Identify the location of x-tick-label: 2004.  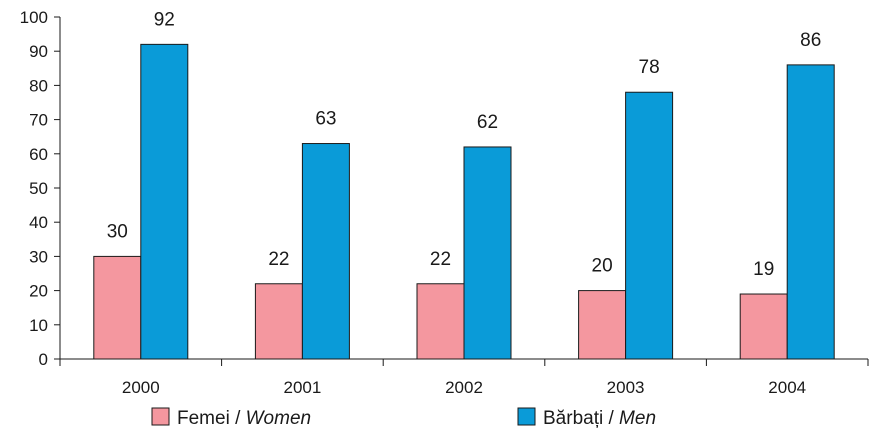
(787, 387).